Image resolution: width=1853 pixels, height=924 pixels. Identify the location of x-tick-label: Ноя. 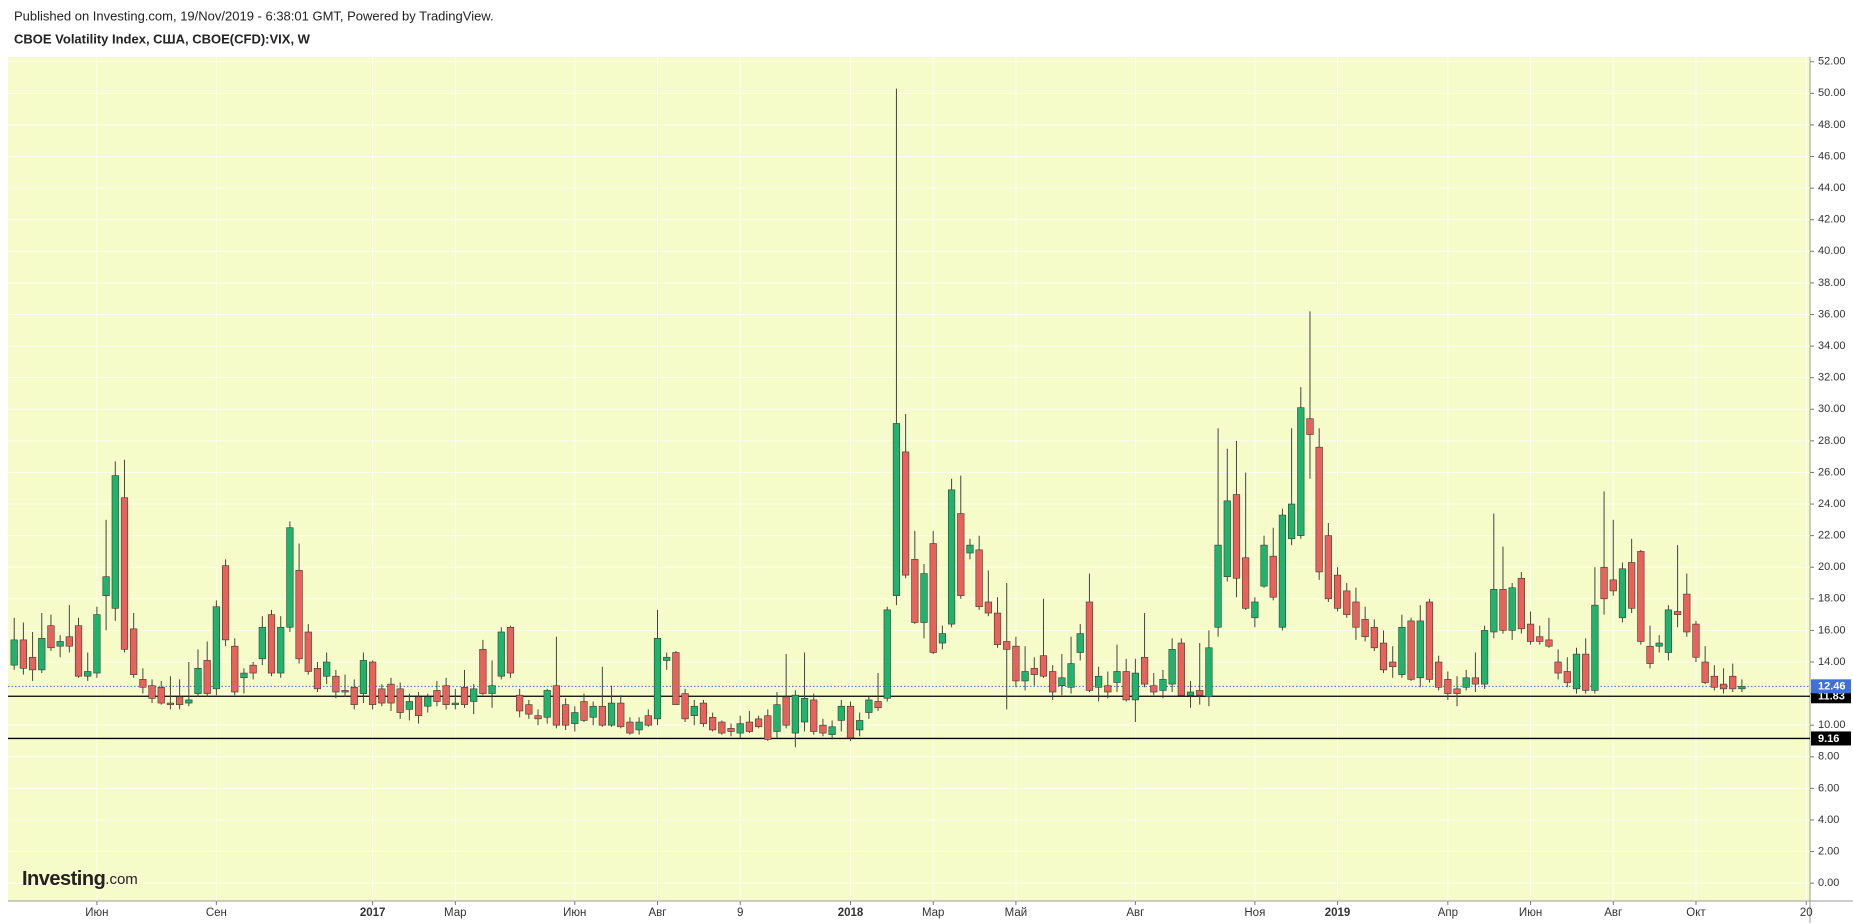
(1254, 913).